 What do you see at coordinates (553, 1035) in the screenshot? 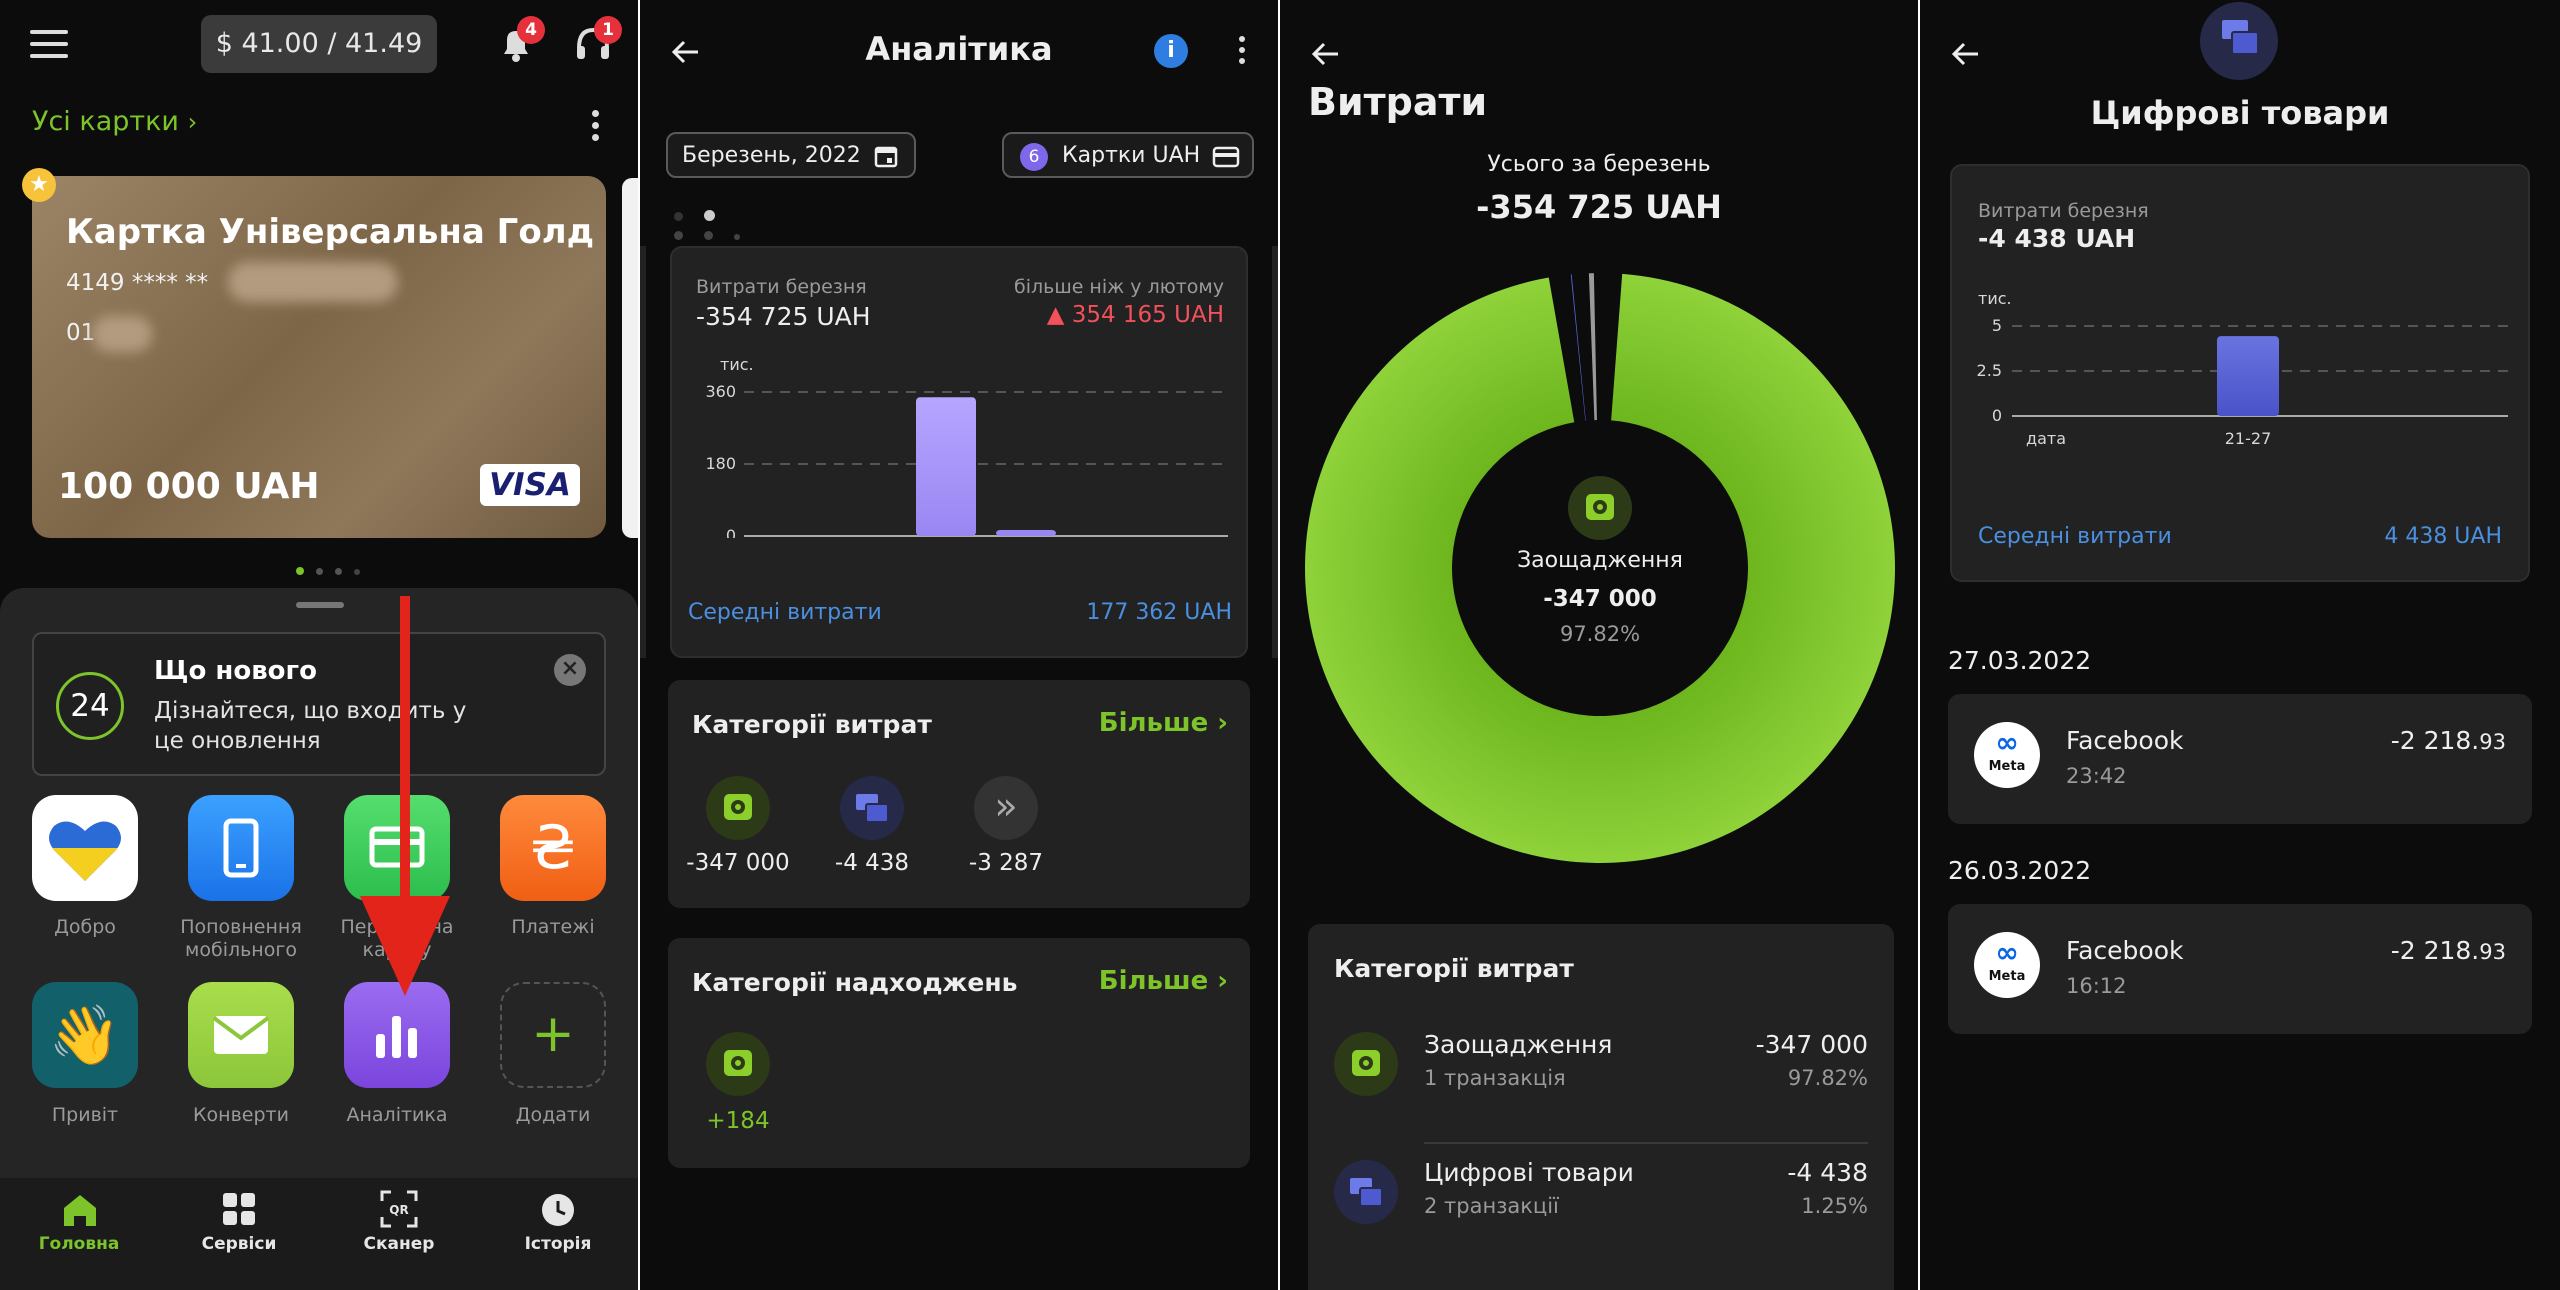
I see `add-app-icon: +` at bounding box center [553, 1035].